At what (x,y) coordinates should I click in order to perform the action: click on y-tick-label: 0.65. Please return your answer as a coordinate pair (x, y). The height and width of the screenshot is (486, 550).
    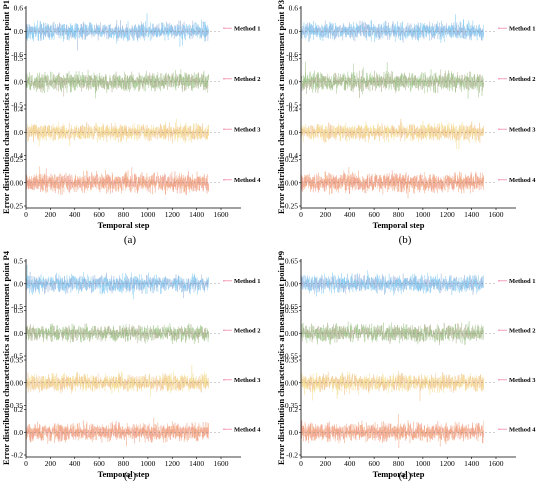
    Looking at the image, I should click on (291, 261).